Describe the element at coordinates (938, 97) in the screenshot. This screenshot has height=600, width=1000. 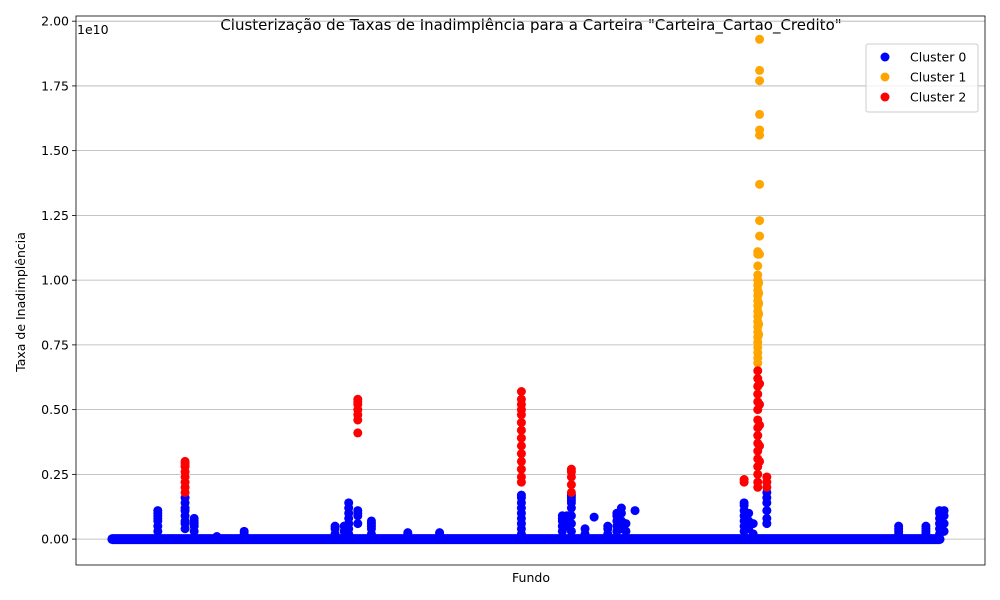
I see `legend-label: Cluster 2` at that location.